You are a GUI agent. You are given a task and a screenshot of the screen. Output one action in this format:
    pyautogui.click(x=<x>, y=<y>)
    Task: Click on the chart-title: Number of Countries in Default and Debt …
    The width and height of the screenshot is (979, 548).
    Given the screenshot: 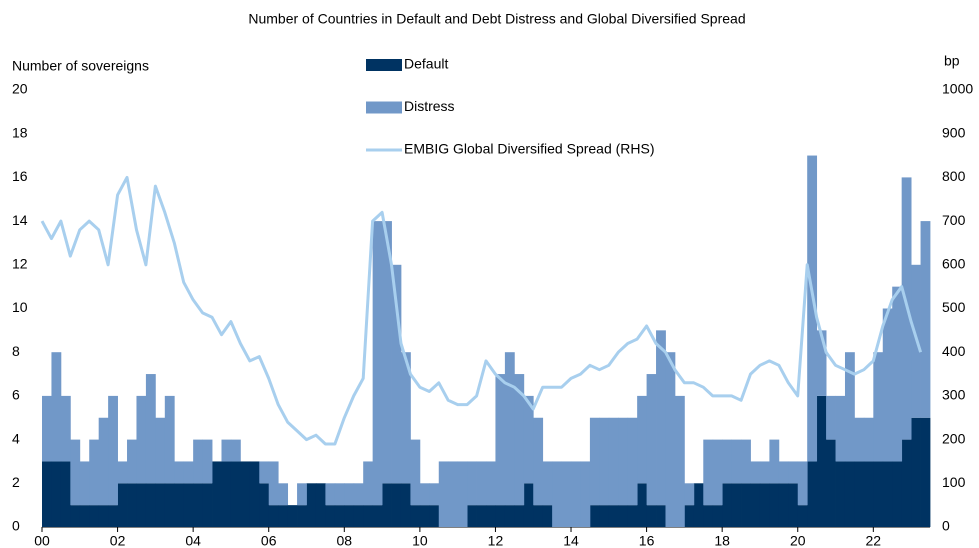 What is the action you would take?
    pyautogui.click(x=496, y=19)
    